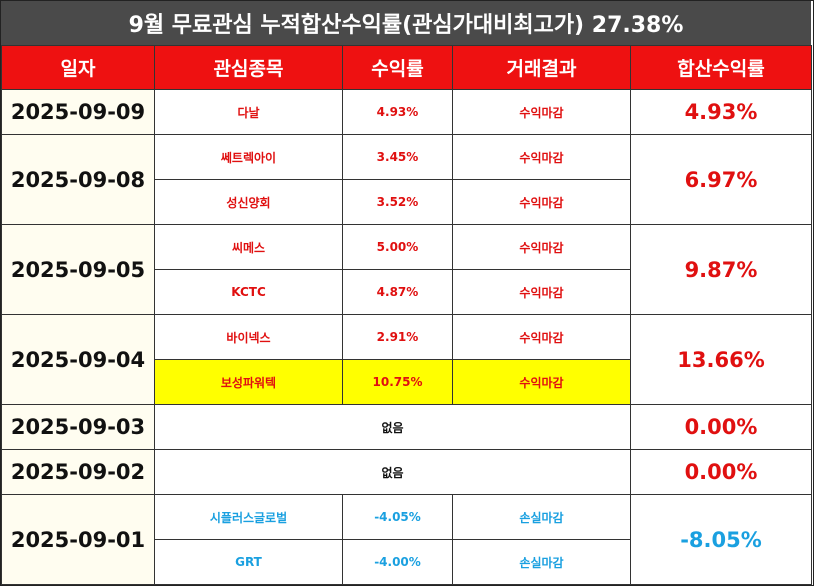  What do you see at coordinates (248, 67) in the screenshot?
I see `header-stock: 관심종목` at bounding box center [248, 67].